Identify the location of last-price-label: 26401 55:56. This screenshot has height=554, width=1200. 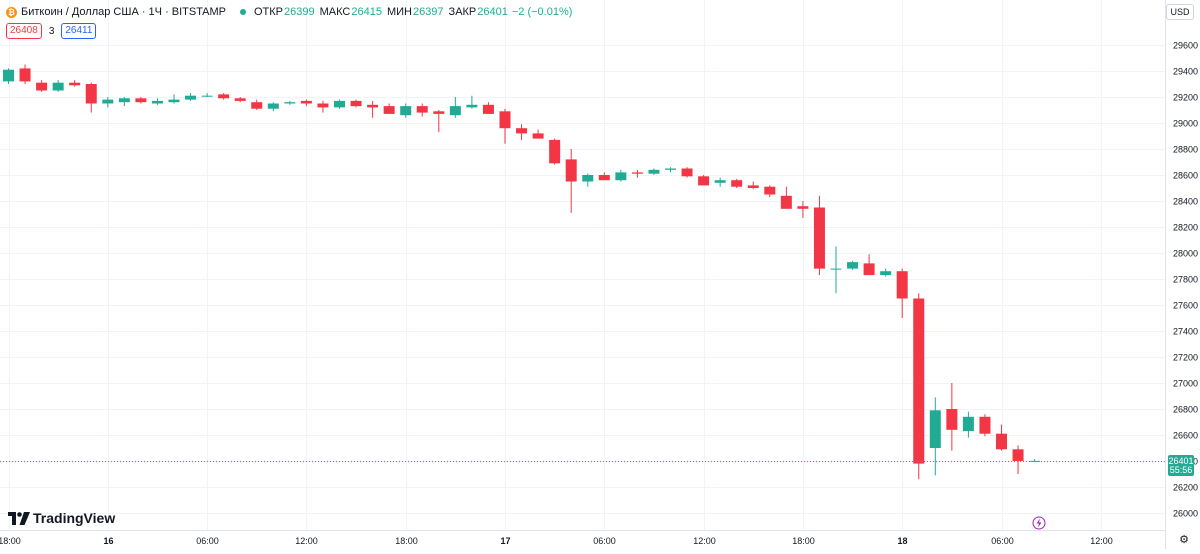
(1181, 465).